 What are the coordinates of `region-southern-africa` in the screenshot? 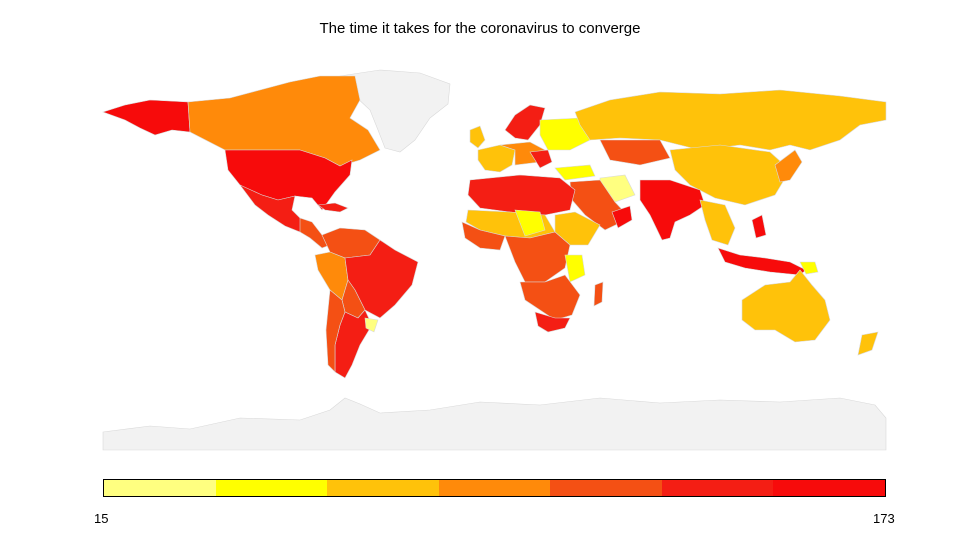 It's located at (550, 297).